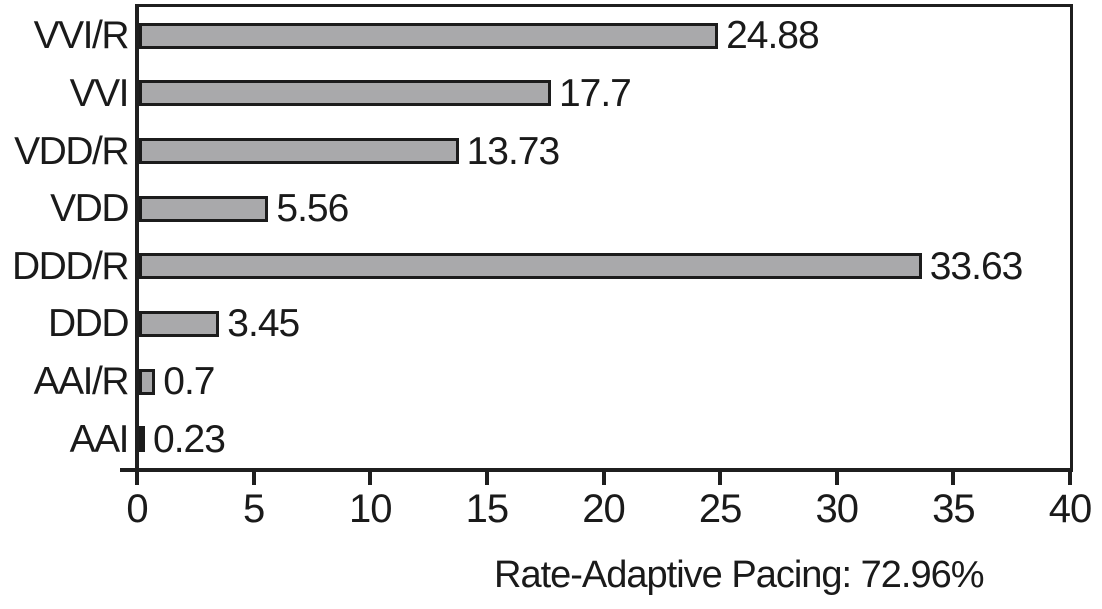 This screenshot has width=1102, height=609. What do you see at coordinates (604, 324) in the screenshot?
I see `bar-row: 3.45` at bounding box center [604, 324].